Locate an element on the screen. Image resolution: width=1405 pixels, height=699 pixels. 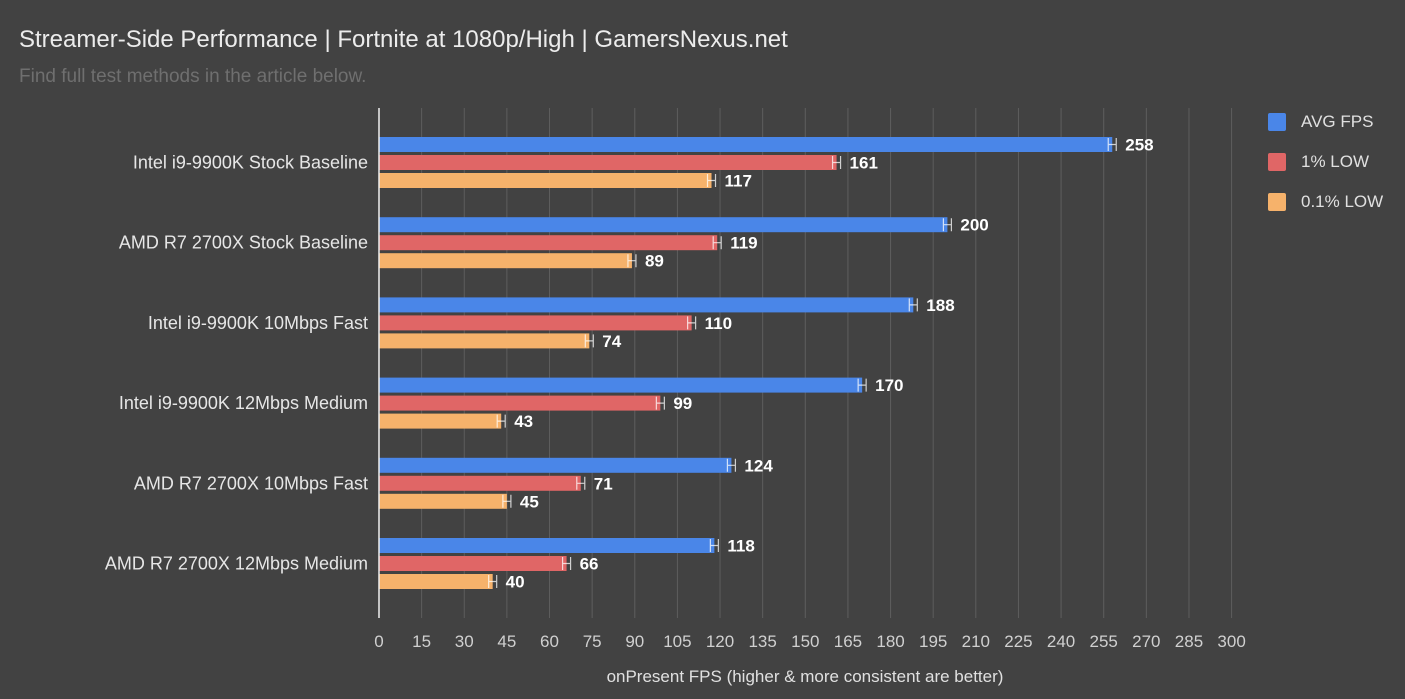
legend: AVG FPS 1% LOW 0.1% LOW is located at coordinates (1325, 172).